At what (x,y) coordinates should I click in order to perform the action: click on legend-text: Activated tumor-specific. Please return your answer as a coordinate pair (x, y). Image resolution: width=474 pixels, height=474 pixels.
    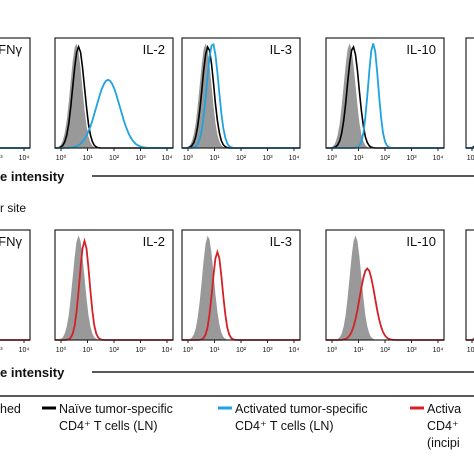
    Looking at the image, I should click on (301, 409).